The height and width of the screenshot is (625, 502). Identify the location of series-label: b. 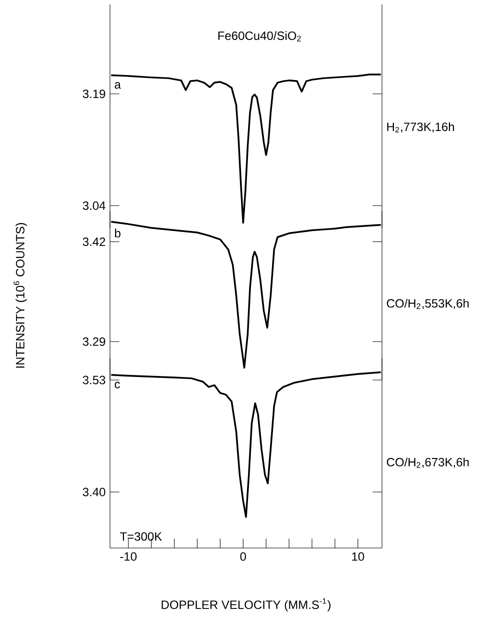
(117, 233).